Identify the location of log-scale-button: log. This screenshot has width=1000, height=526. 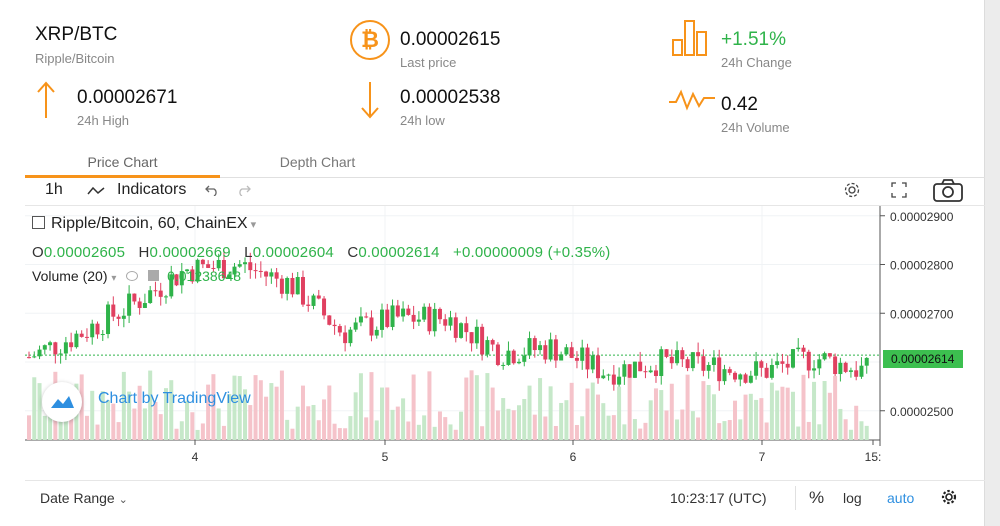
(852, 498).